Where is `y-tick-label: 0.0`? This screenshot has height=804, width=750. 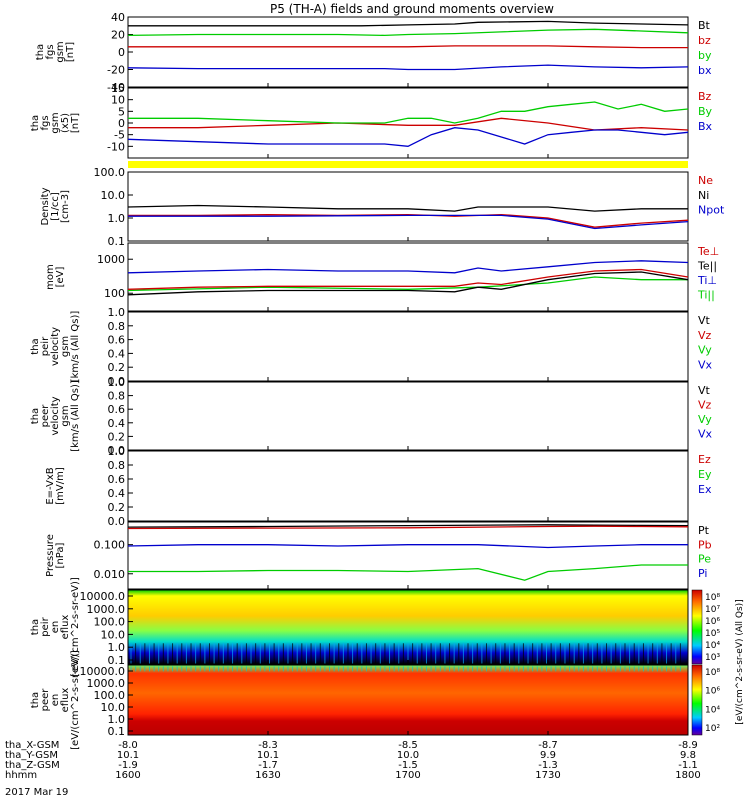 y-tick-label: 0.0 is located at coordinates (117, 381).